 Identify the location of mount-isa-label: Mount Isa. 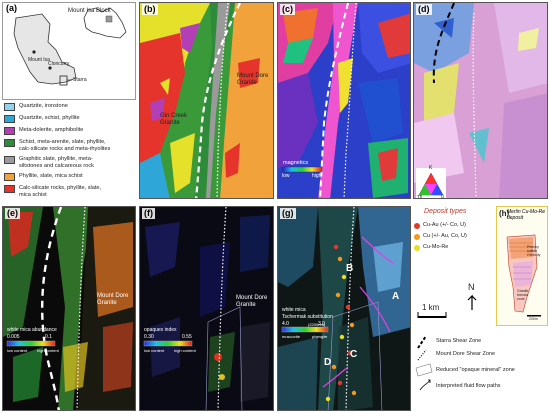
(39, 60).